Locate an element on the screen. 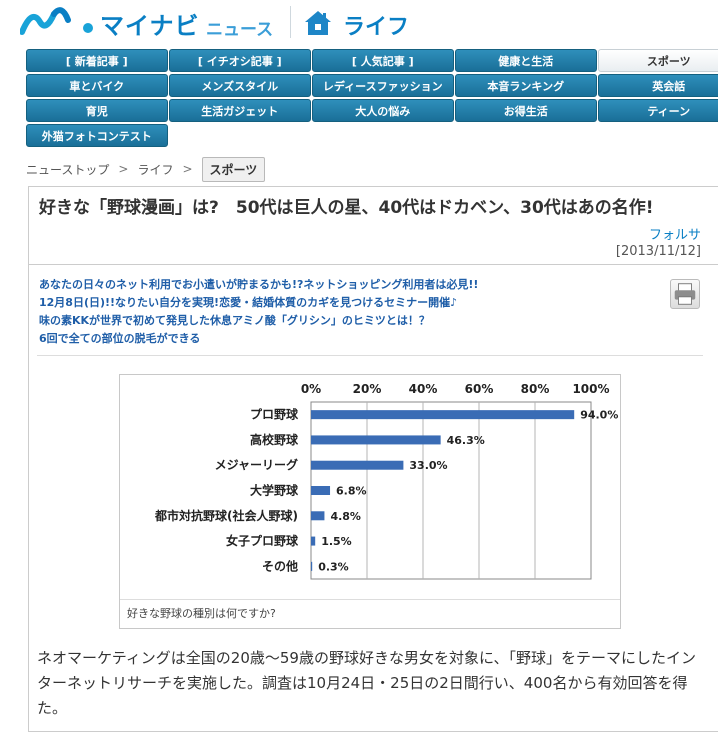 The image size is (718, 732). breadcrumb-news-top: ニューストップ is located at coordinates (68, 169).